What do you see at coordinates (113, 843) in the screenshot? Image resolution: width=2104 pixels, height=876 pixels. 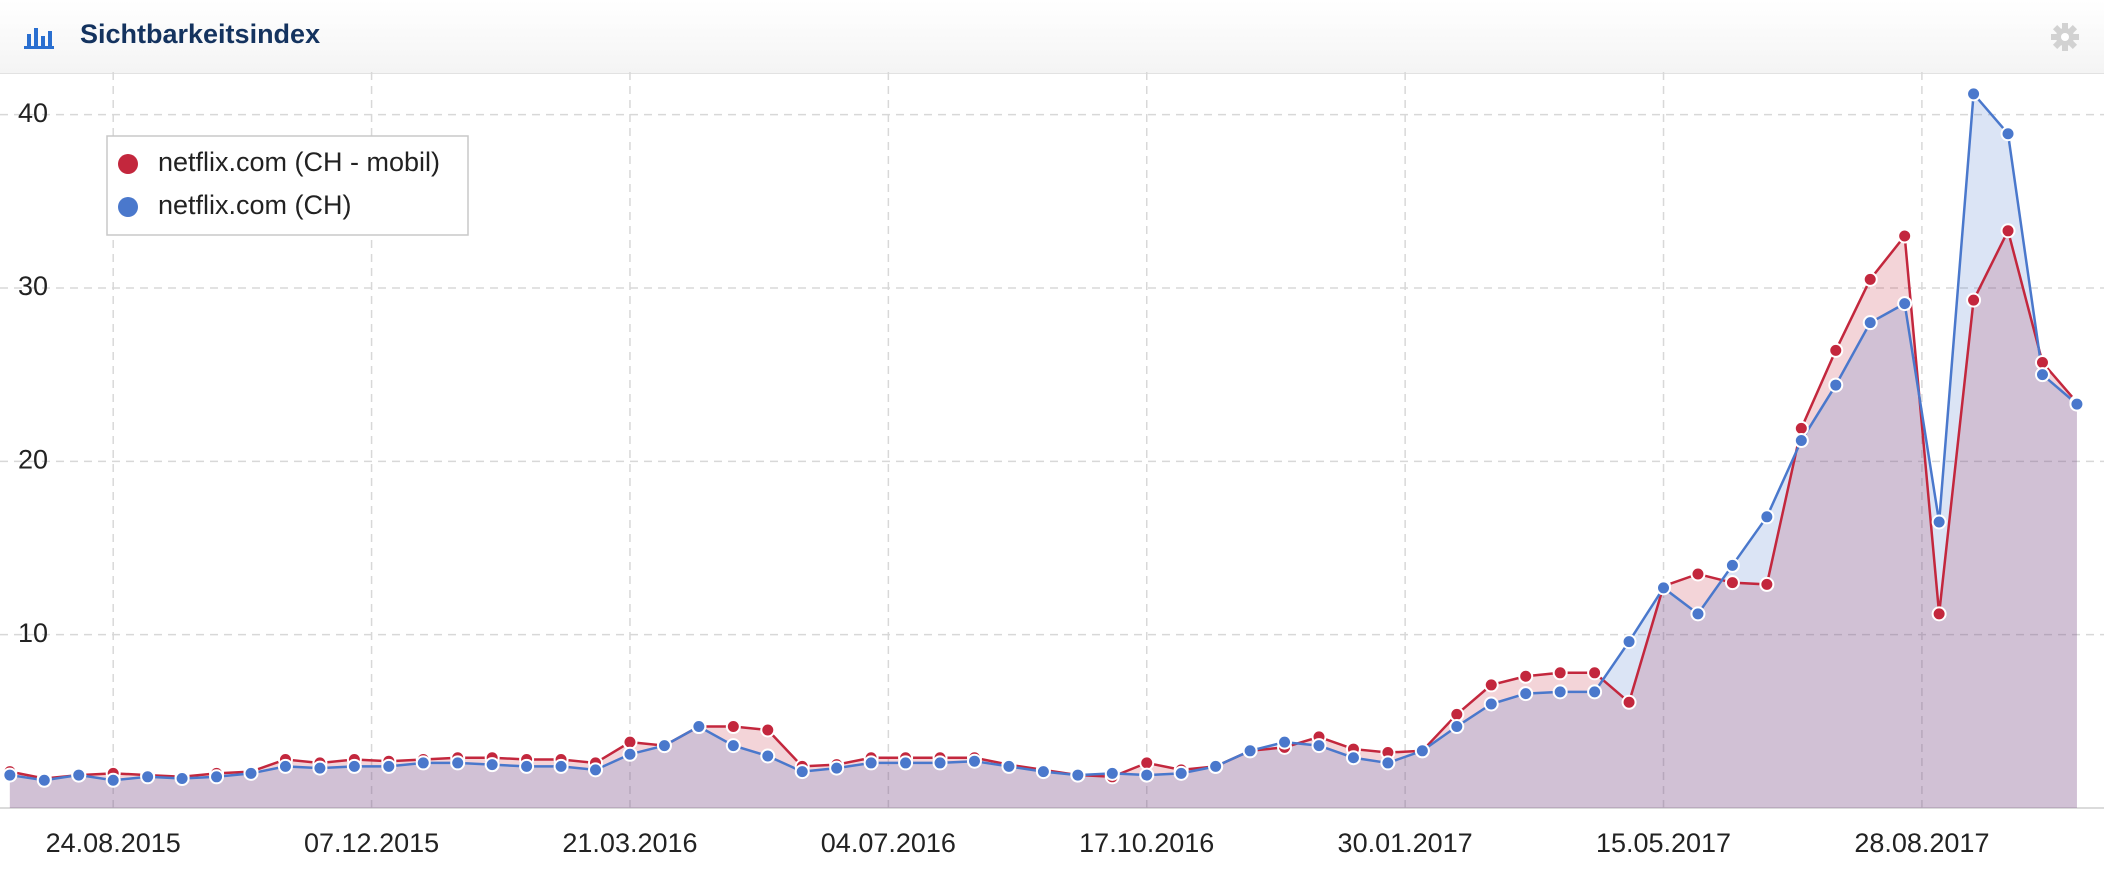 I see `x-tick-label: 24.08.2015` at bounding box center [113, 843].